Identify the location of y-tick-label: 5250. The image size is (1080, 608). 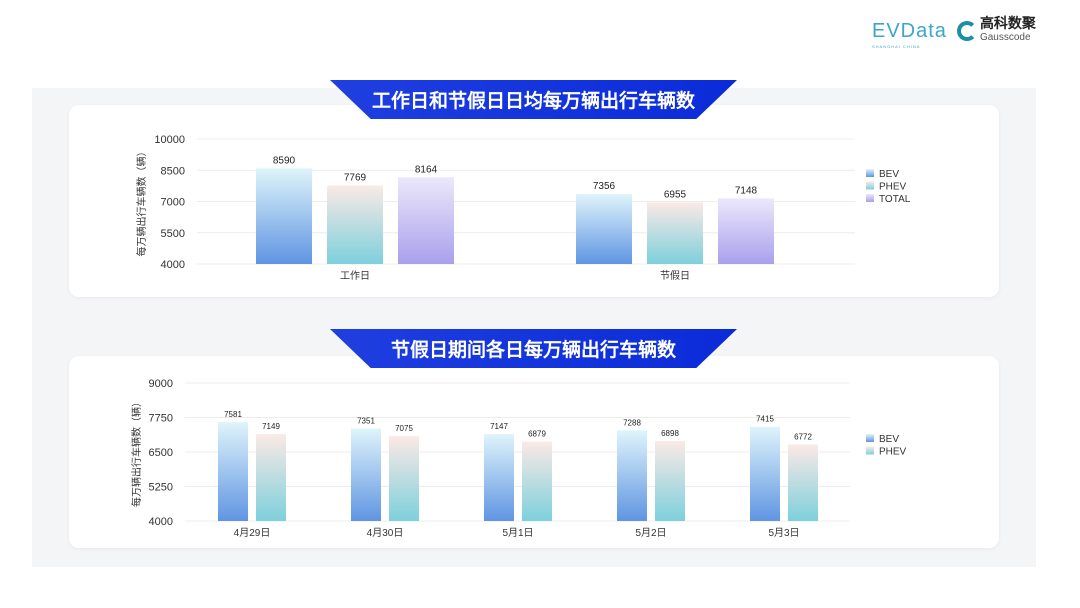
(161, 488).